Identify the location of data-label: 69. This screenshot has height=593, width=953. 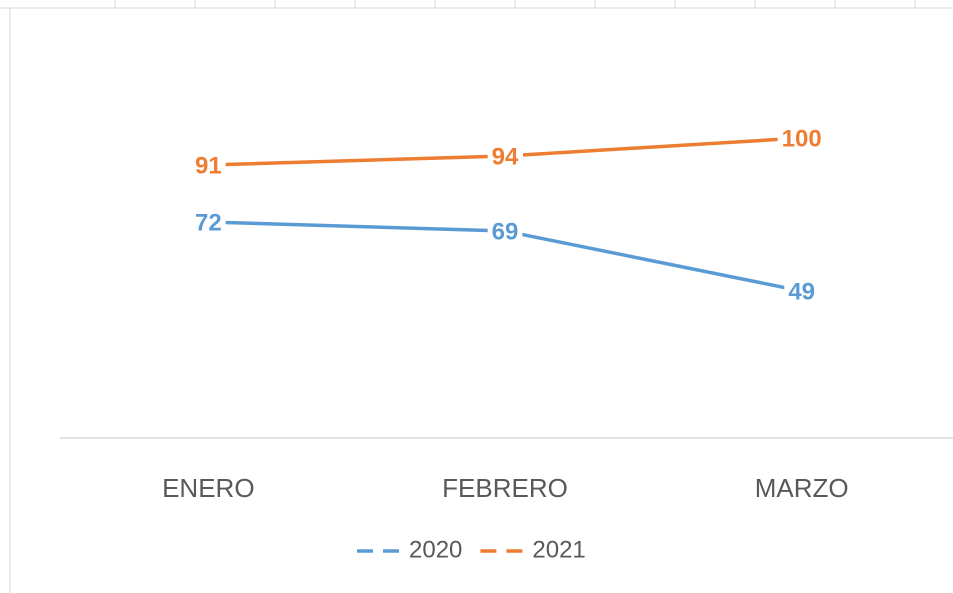
(505, 231).